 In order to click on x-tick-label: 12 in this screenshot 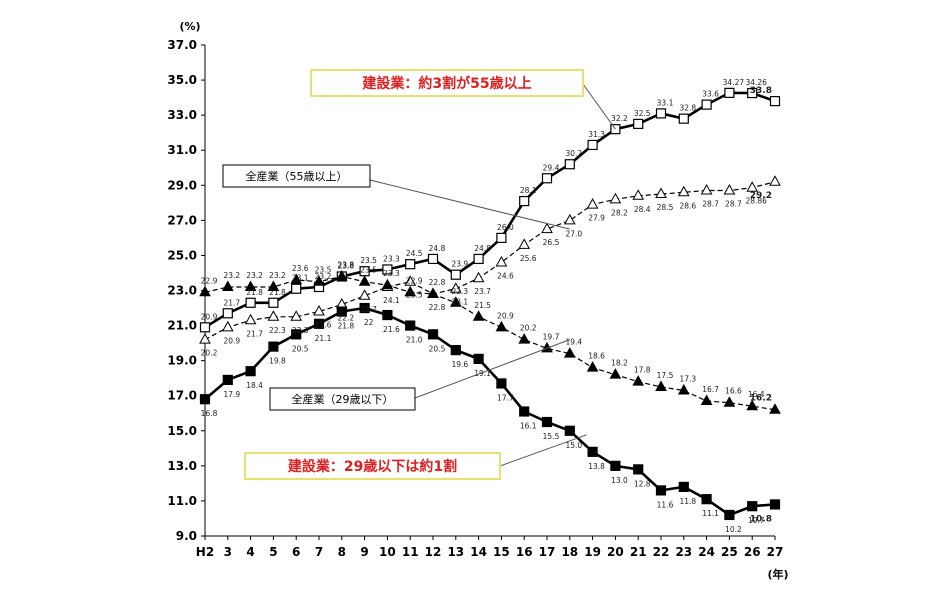, I will do `click(433, 552)`.